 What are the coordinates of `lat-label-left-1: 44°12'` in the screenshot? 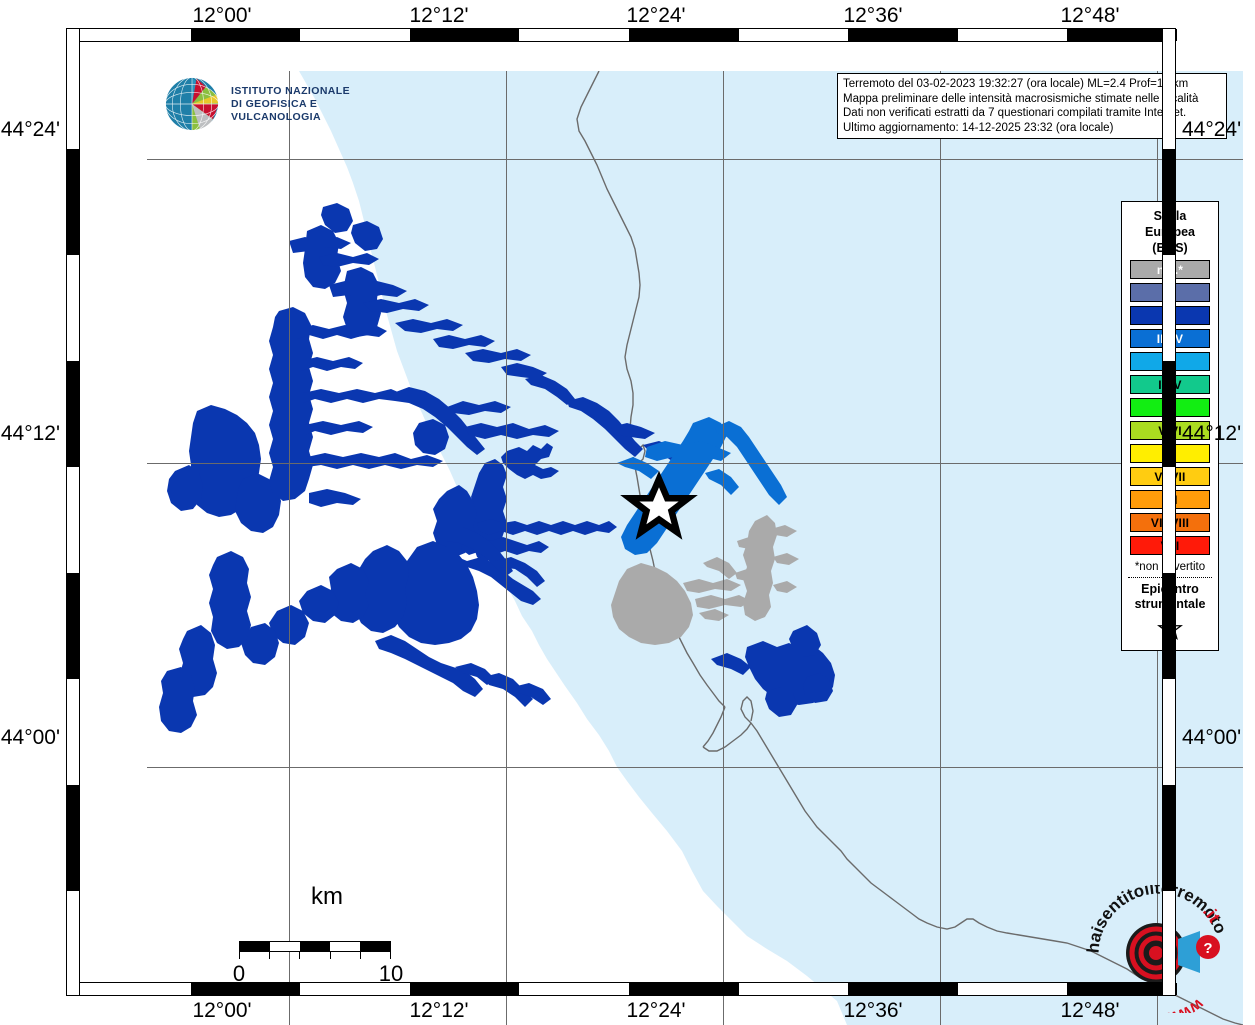 It's located at (30, 433).